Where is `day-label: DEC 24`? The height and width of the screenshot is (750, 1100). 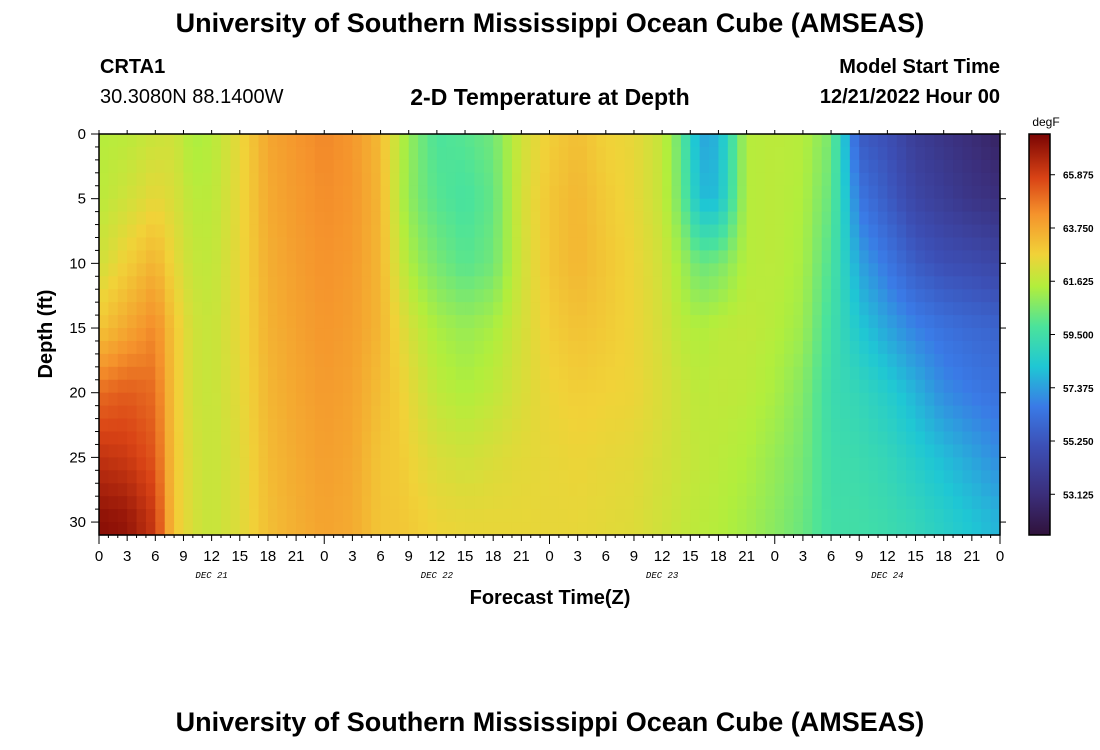 day-label: DEC 24 is located at coordinates (887, 576).